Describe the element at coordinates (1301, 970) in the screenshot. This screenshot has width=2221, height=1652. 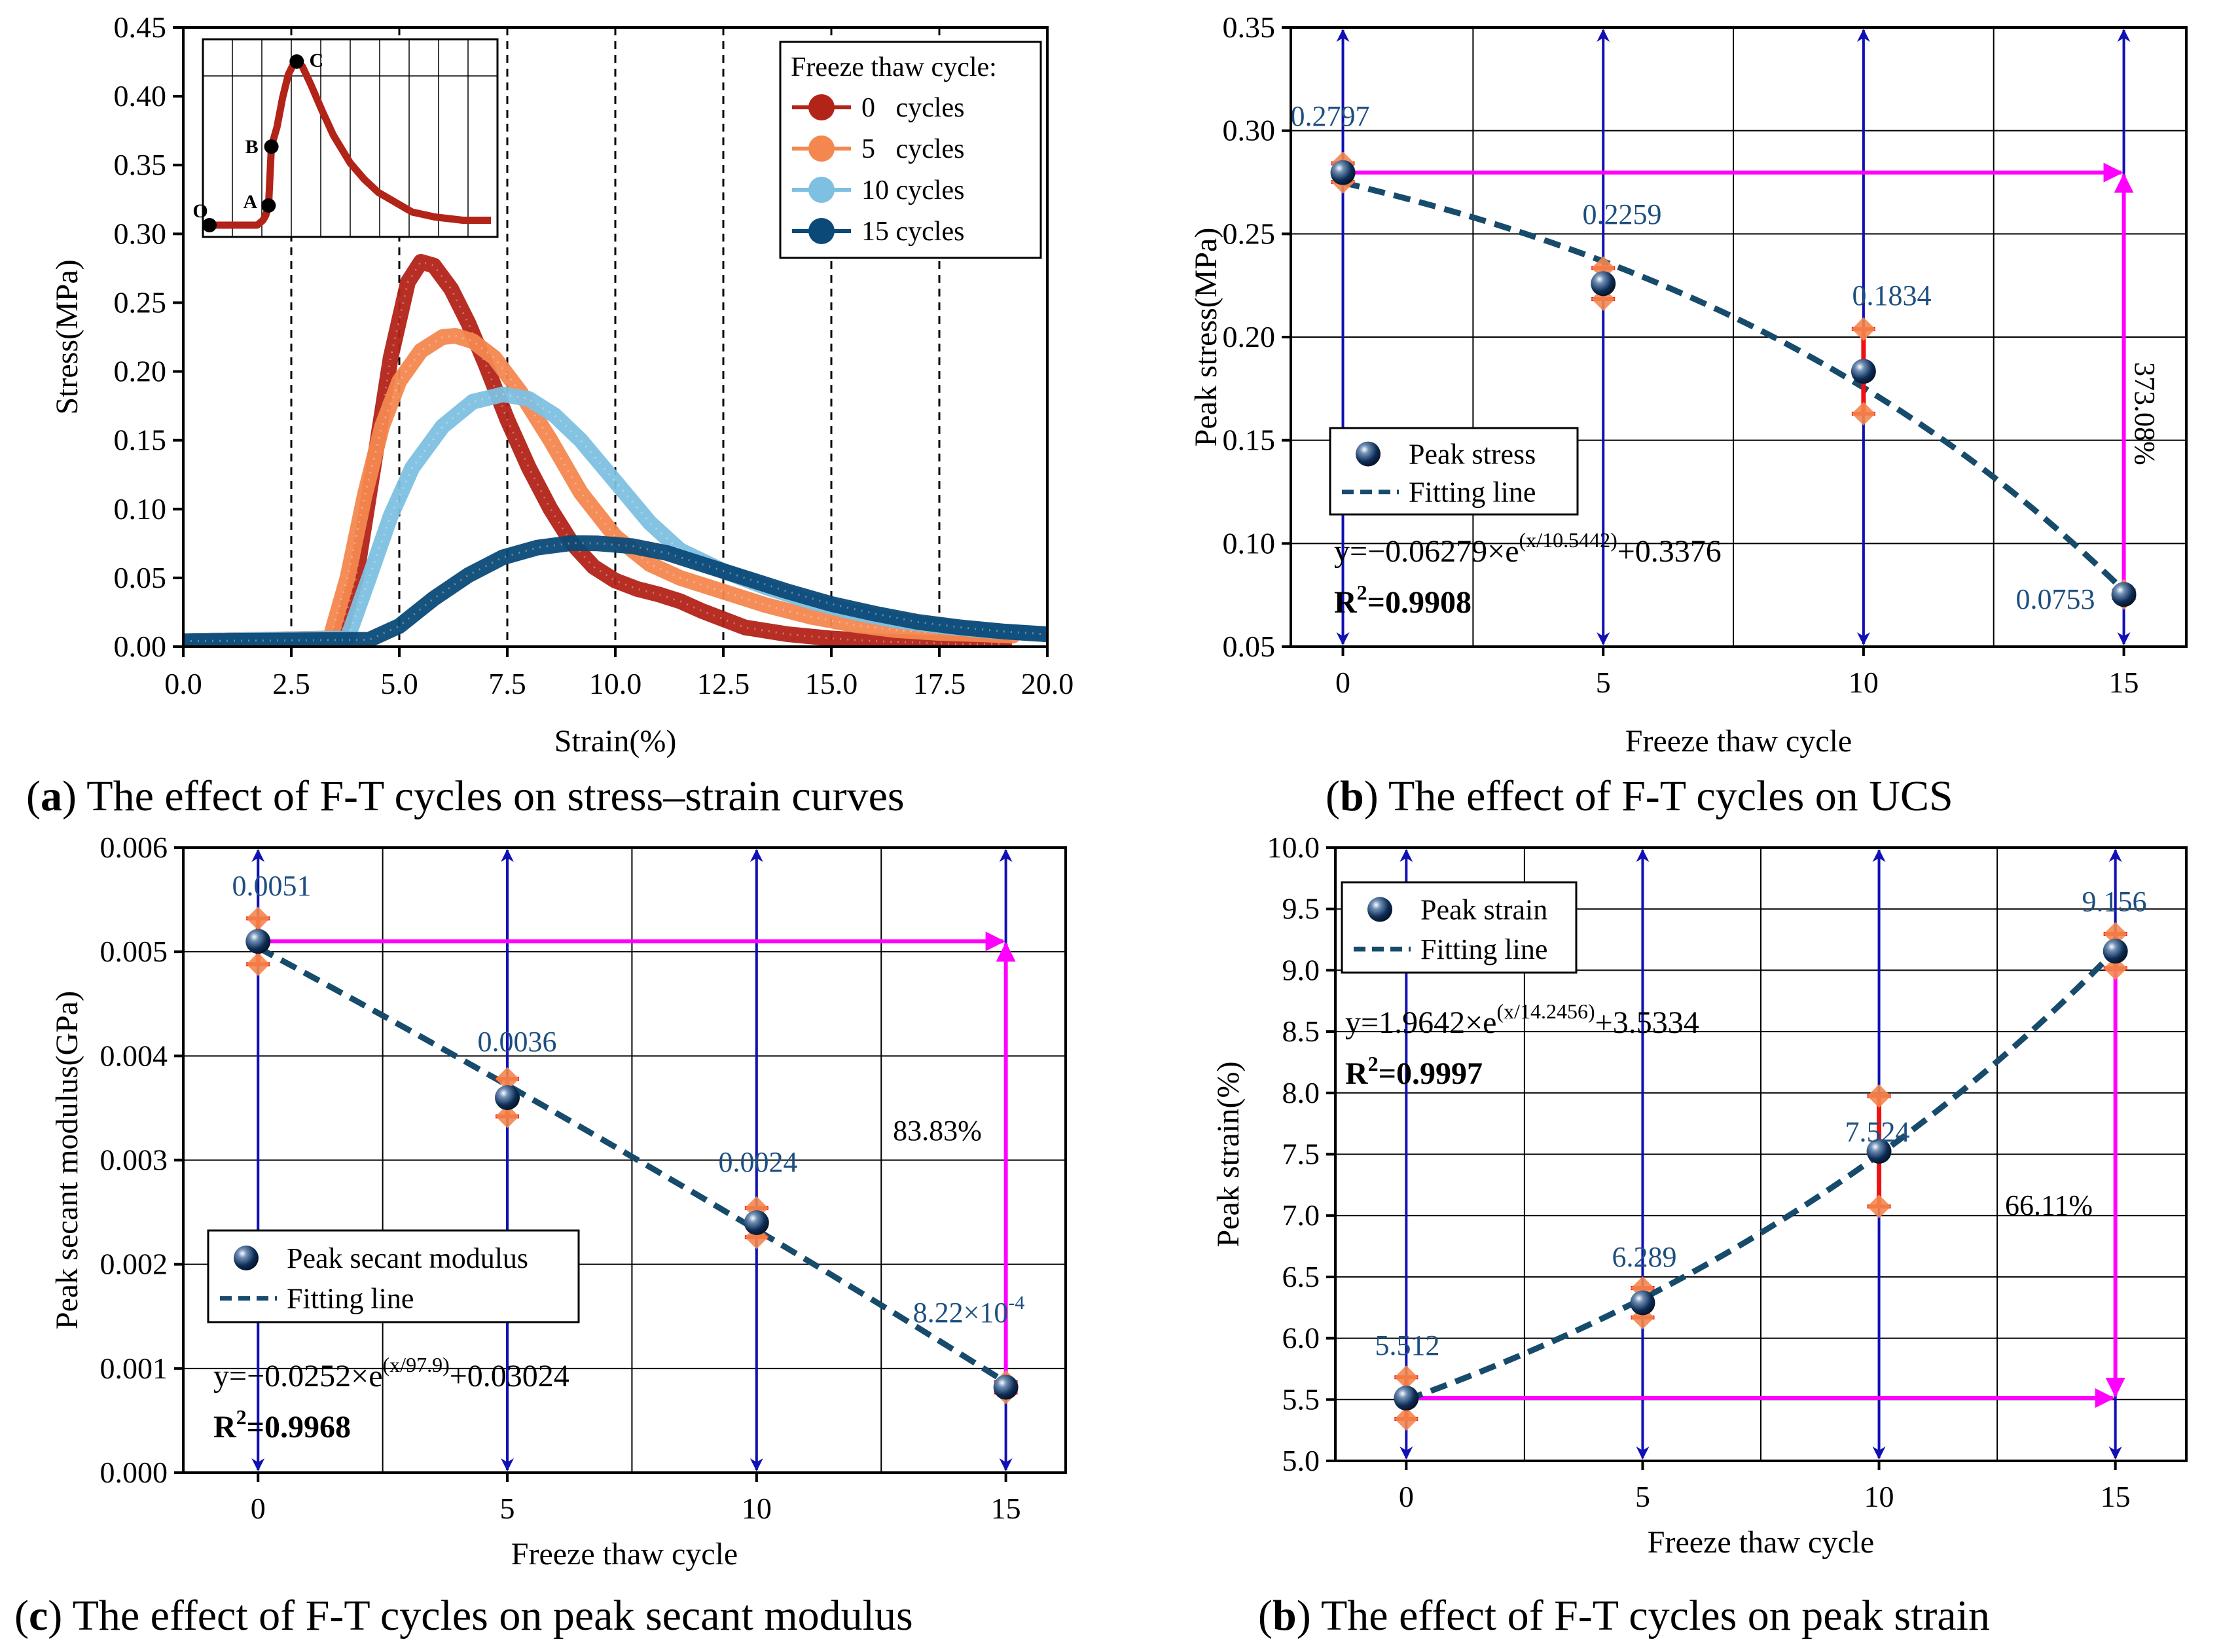
I see `y-tick-label-8: 9.0` at that location.